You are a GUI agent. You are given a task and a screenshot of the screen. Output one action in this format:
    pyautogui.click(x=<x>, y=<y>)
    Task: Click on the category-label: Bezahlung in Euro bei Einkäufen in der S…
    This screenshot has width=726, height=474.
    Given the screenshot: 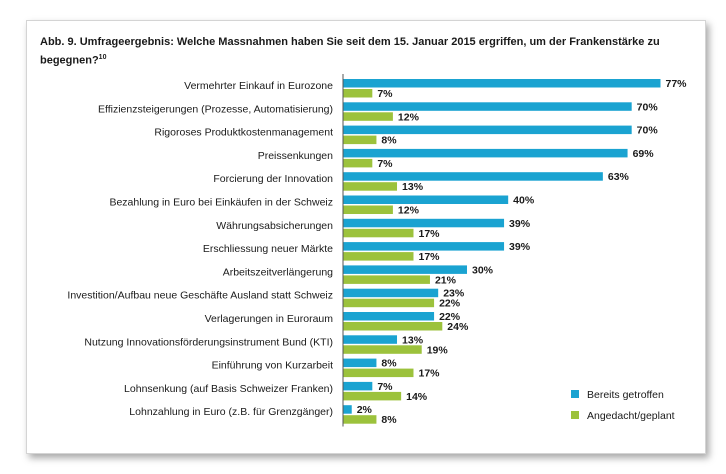 What is the action you would take?
    pyautogui.click(x=221, y=203)
    